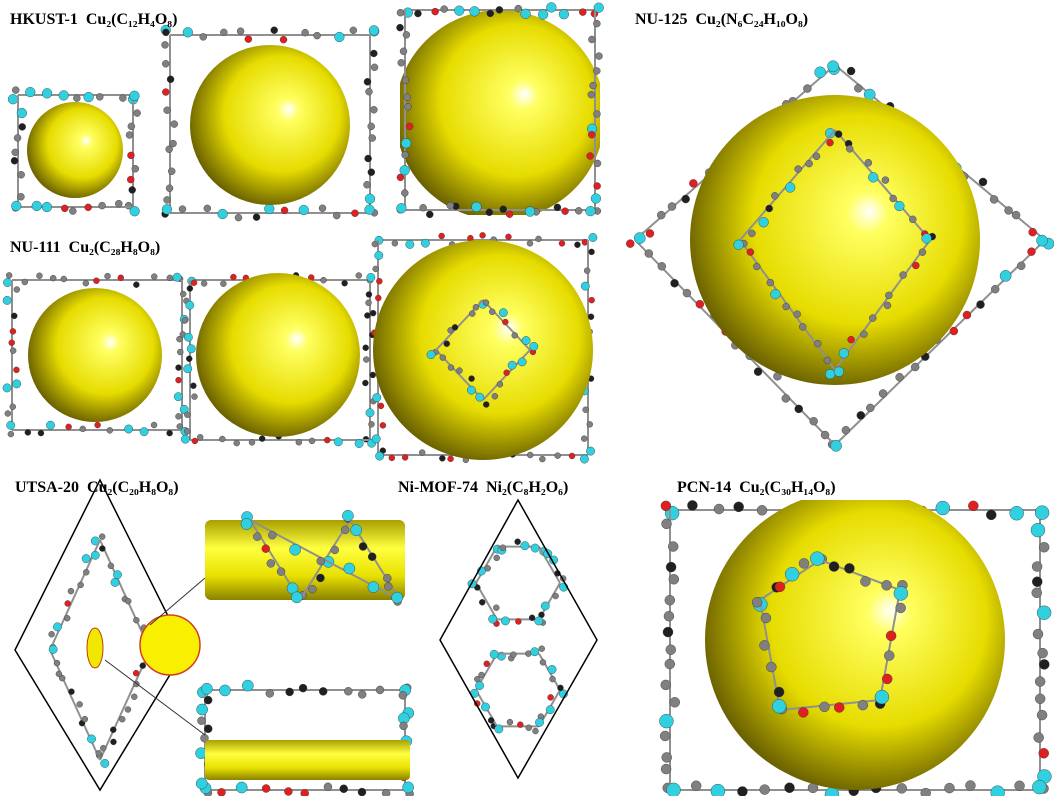  What do you see at coordinates (855, 645) in the screenshot?
I see `pore-box` at bounding box center [855, 645].